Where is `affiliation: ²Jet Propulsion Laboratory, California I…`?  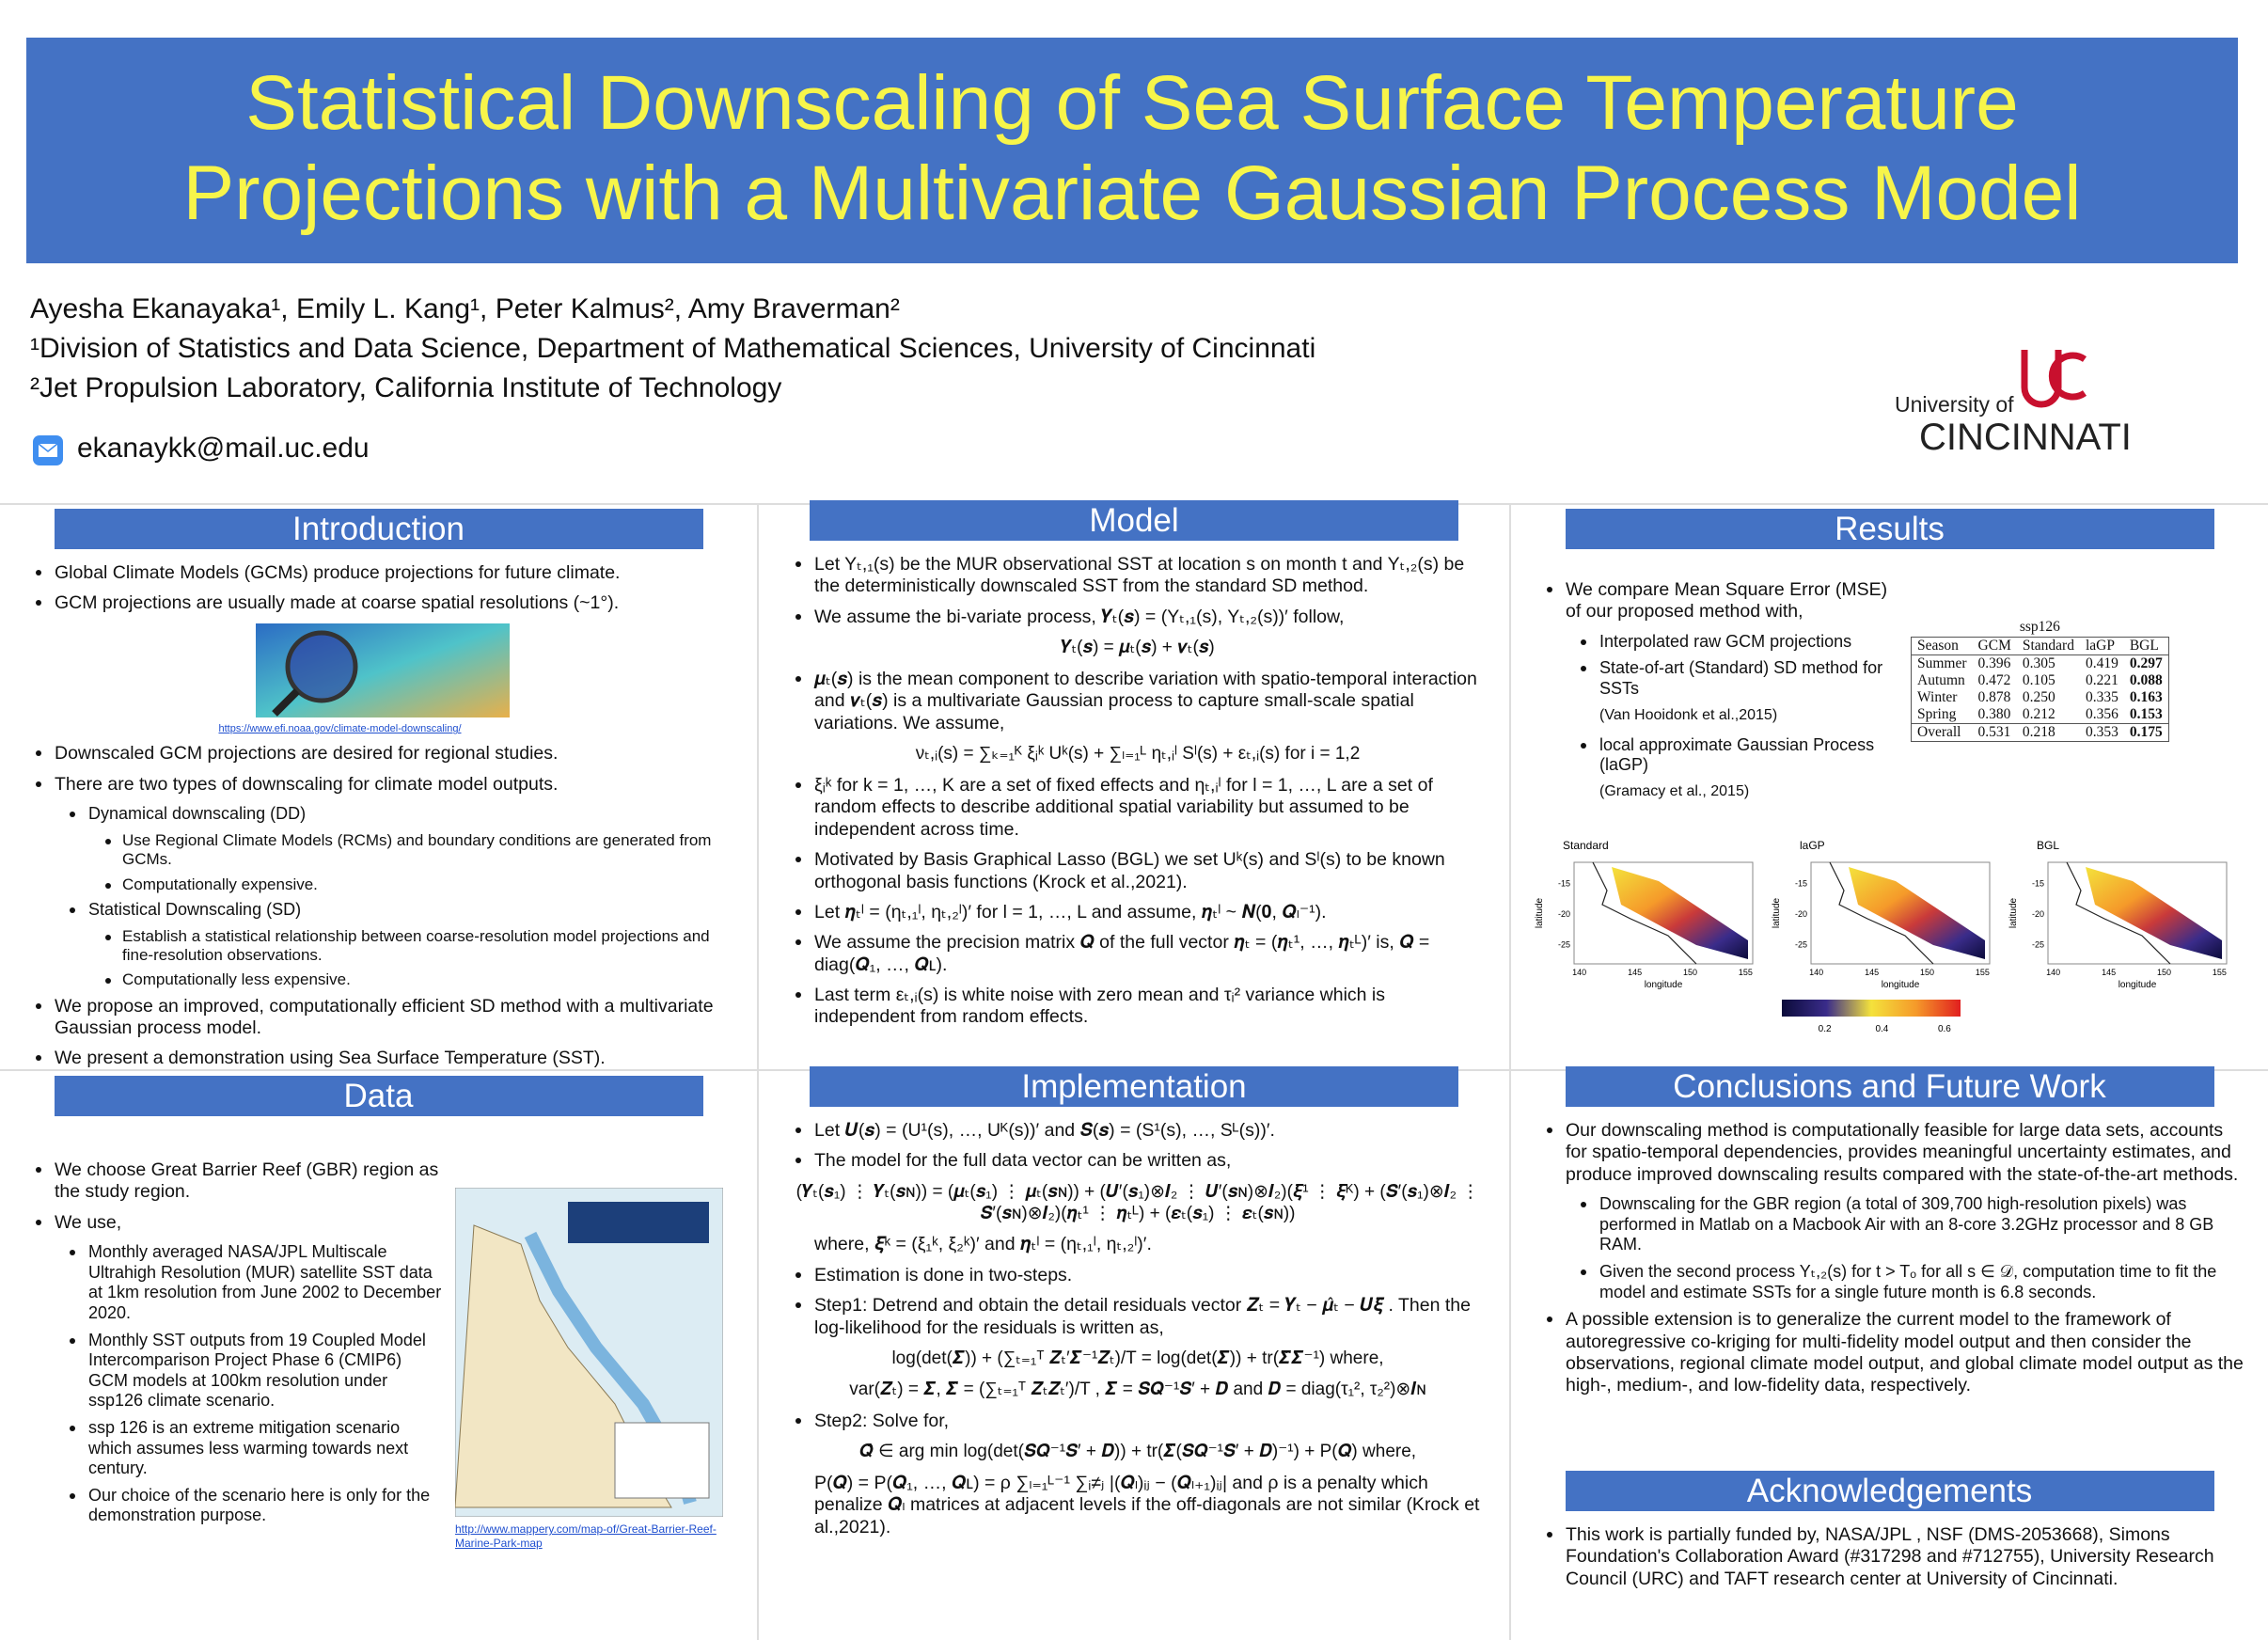 affiliation: ²Jet Propulsion Laboratory, California I… is located at coordinates (406, 388).